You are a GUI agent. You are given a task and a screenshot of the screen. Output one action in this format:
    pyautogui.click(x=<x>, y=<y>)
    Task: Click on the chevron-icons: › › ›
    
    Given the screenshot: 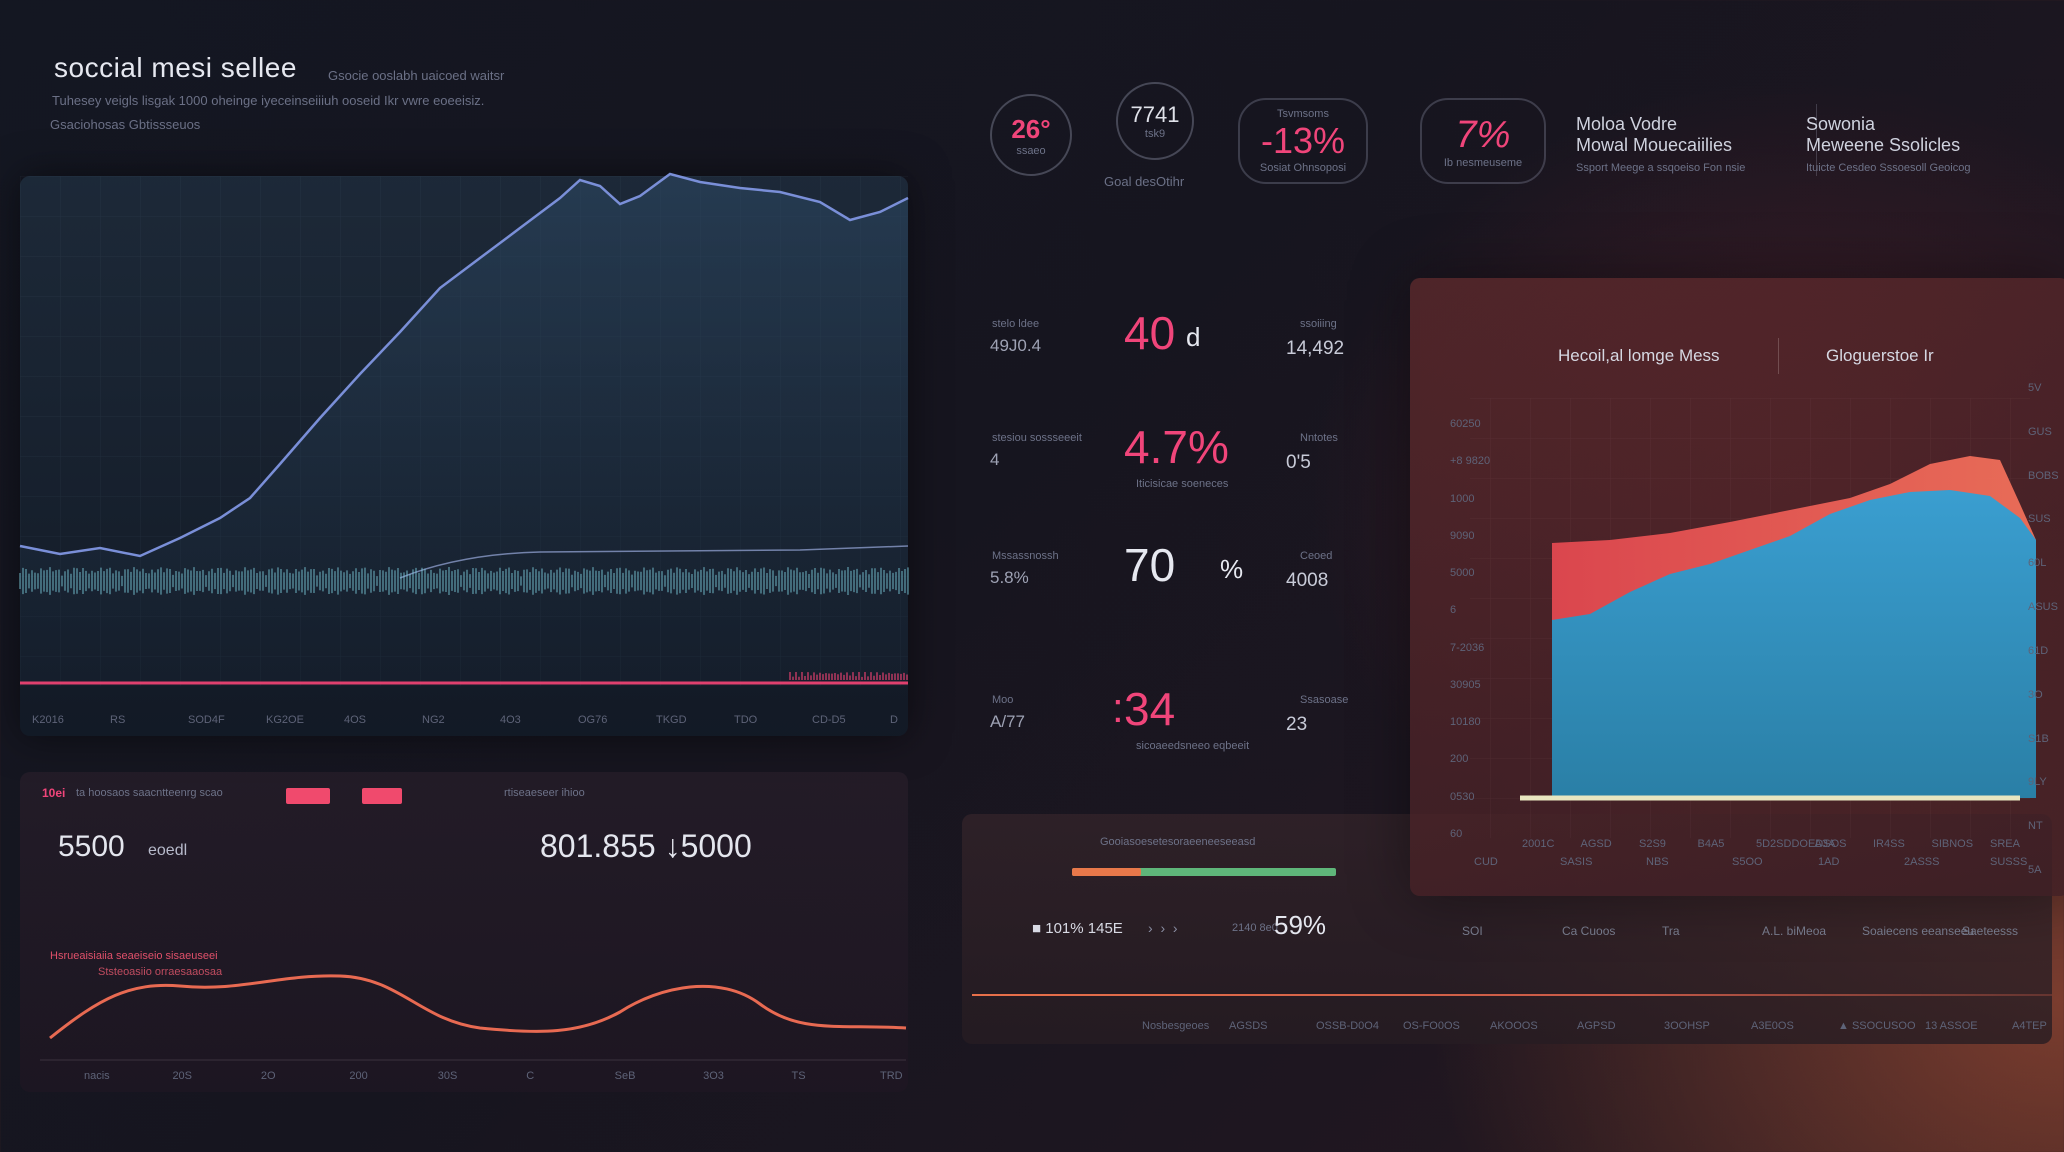 What is the action you would take?
    pyautogui.click(x=1163, y=928)
    